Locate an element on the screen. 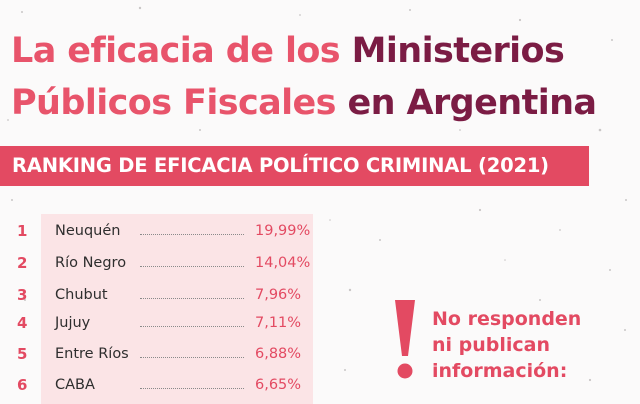 The height and width of the screenshot is (404, 640). no-response-notice: No responden ni publican información: is located at coordinates (506, 345).